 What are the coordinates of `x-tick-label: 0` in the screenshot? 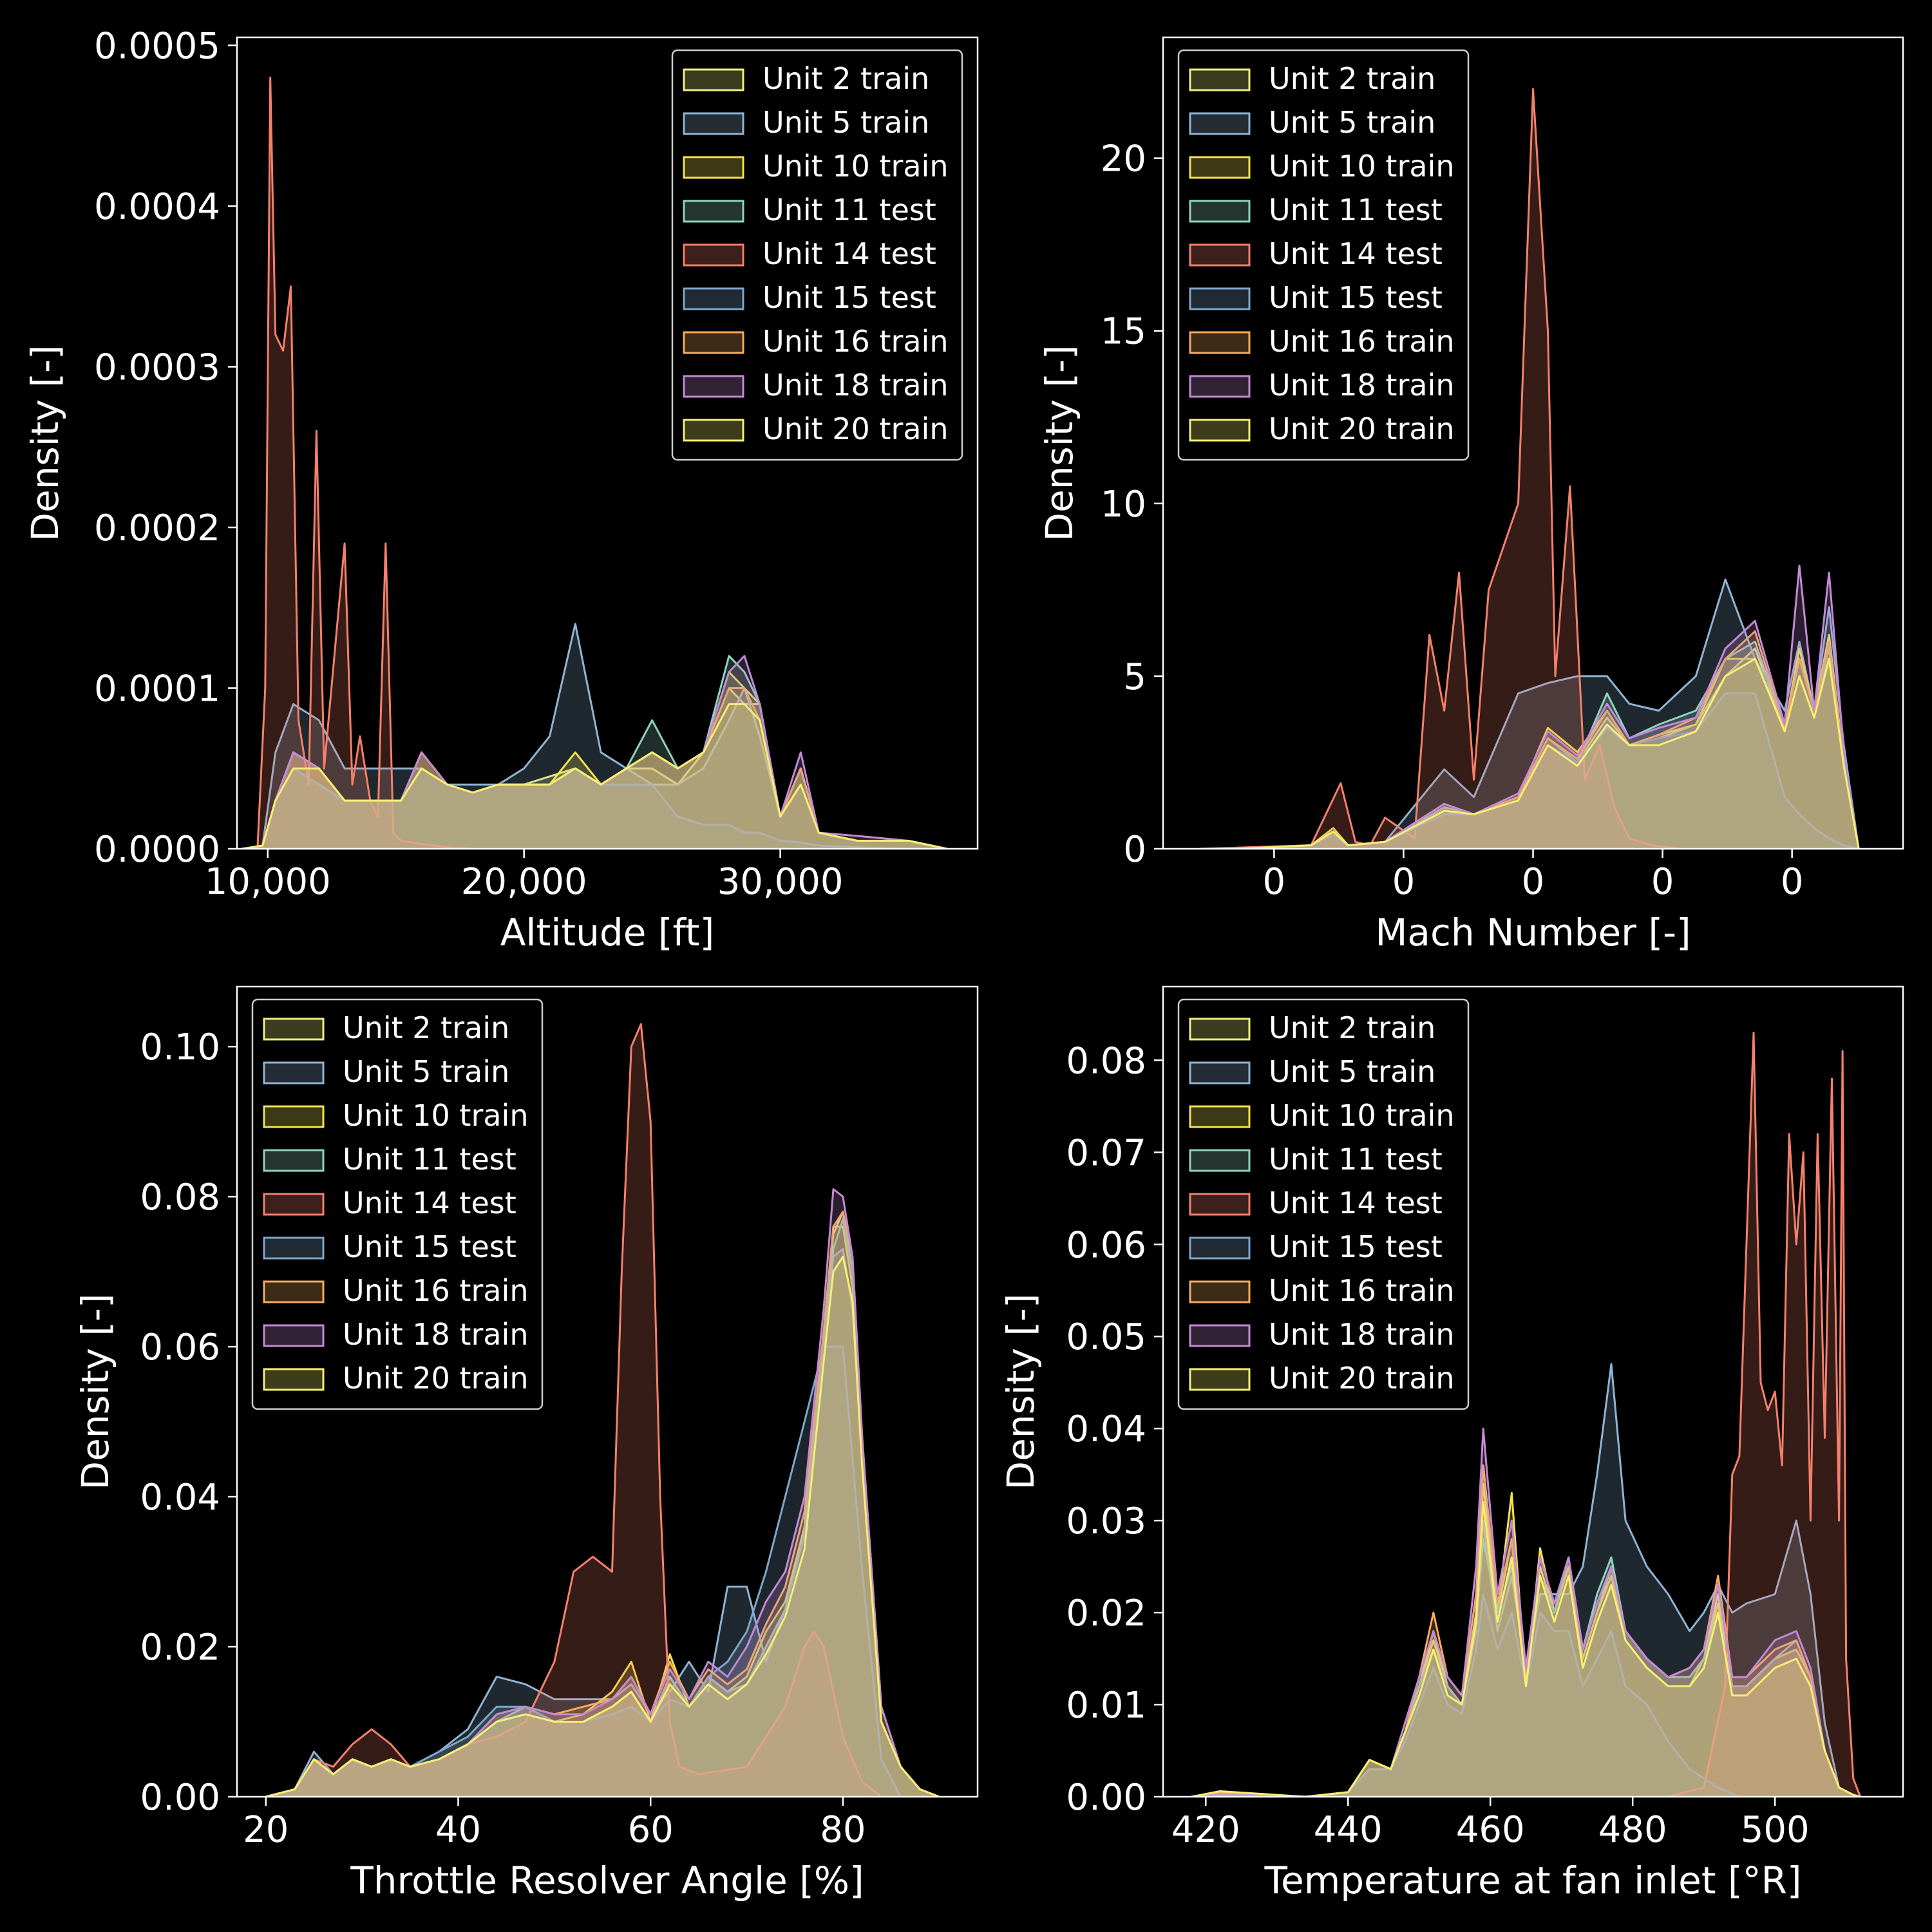 It's located at (1274, 882).